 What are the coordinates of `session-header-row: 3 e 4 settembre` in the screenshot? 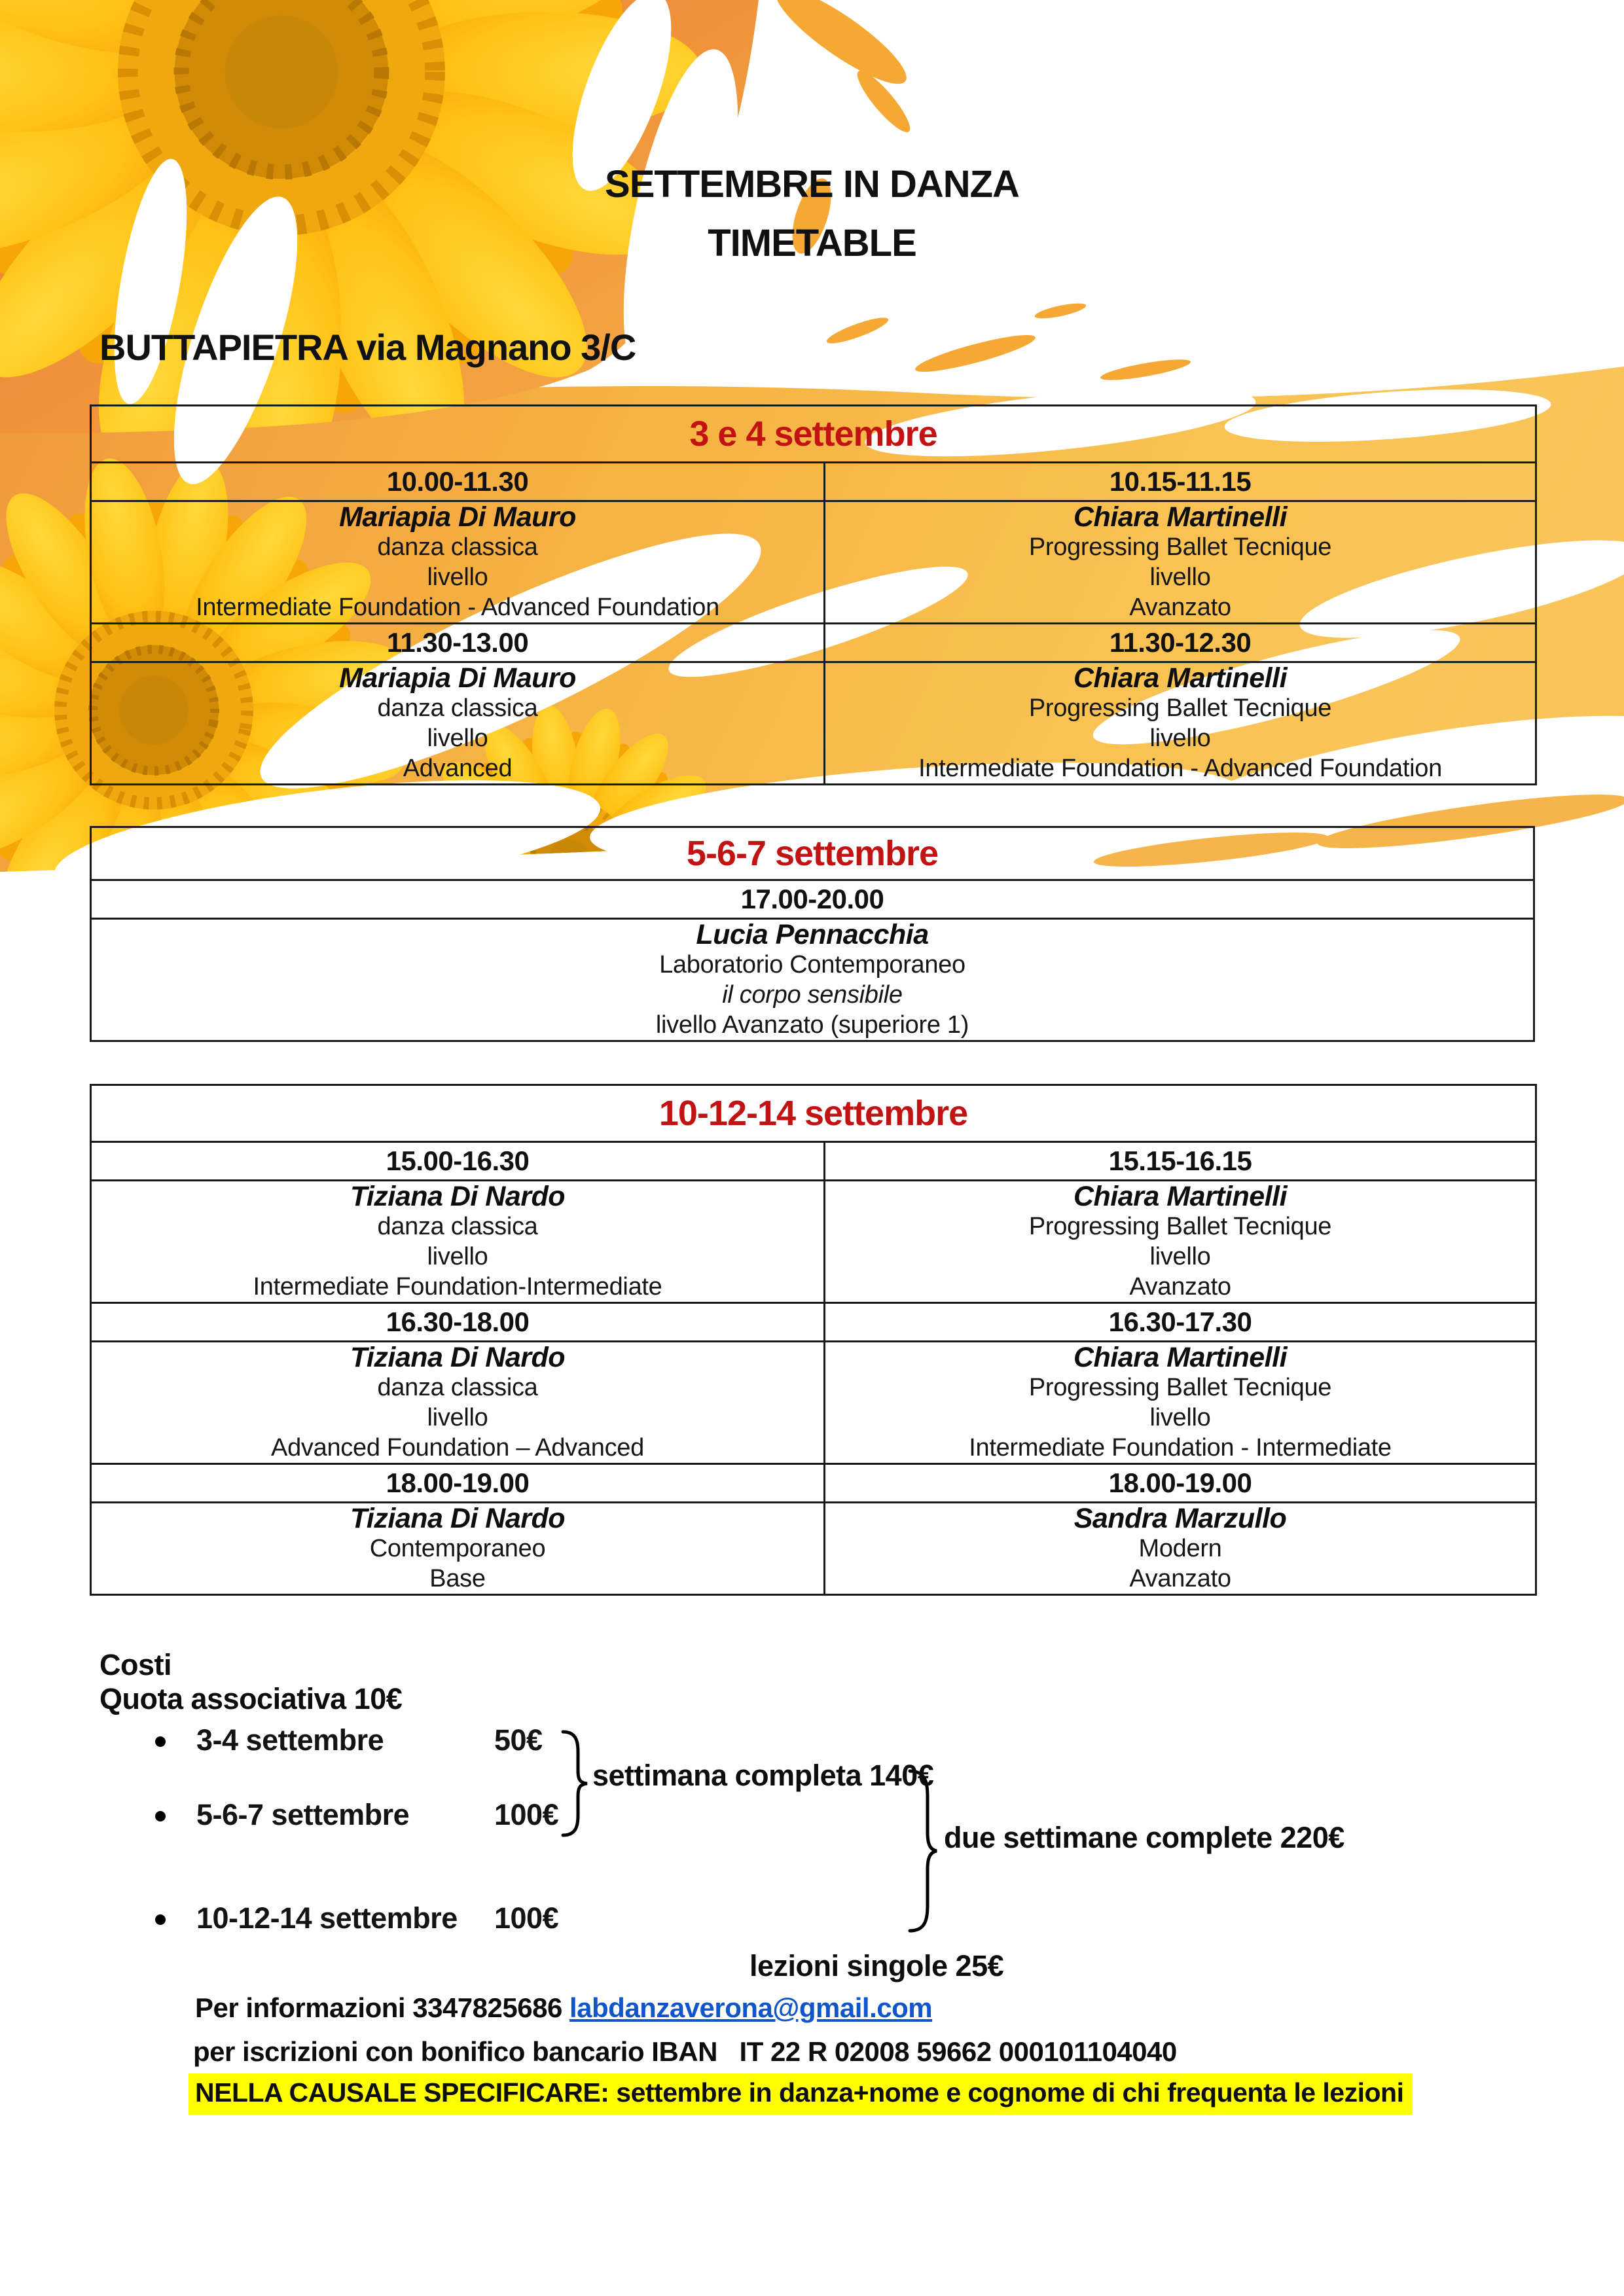 It's located at (813, 433).